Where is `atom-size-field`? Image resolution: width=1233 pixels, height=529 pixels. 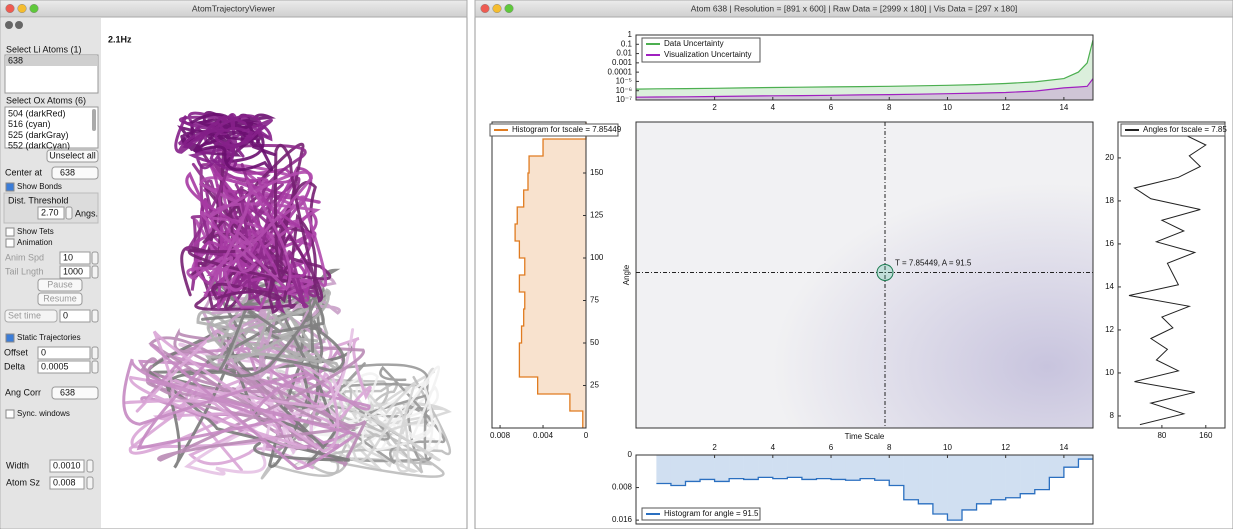
atom-size-field is located at coordinates (67, 483).